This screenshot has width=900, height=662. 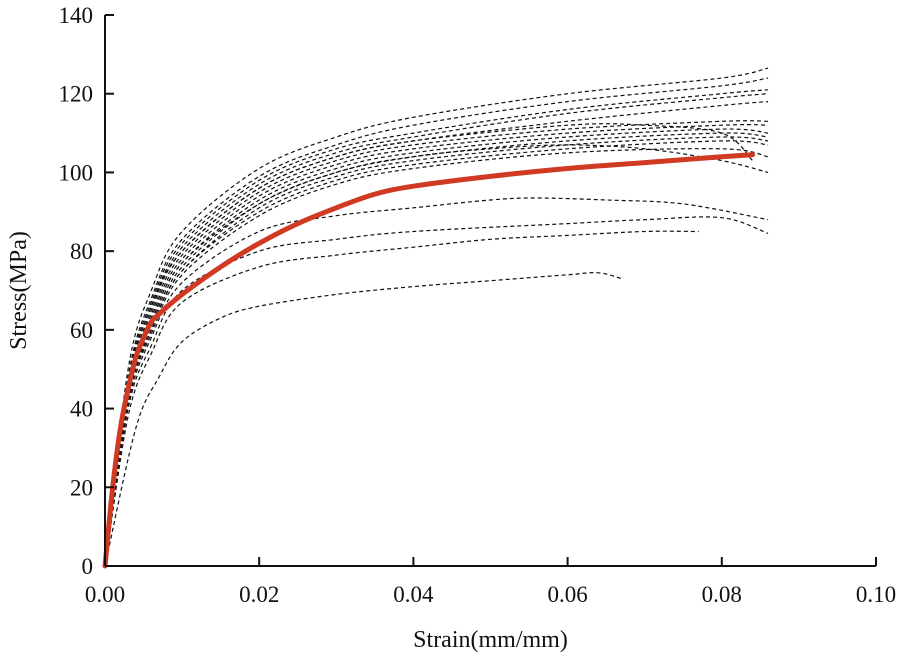 What do you see at coordinates (19, 290) in the screenshot?
I see `y-axis-label: Stress(MPa)` at bounding box center [19, 290].